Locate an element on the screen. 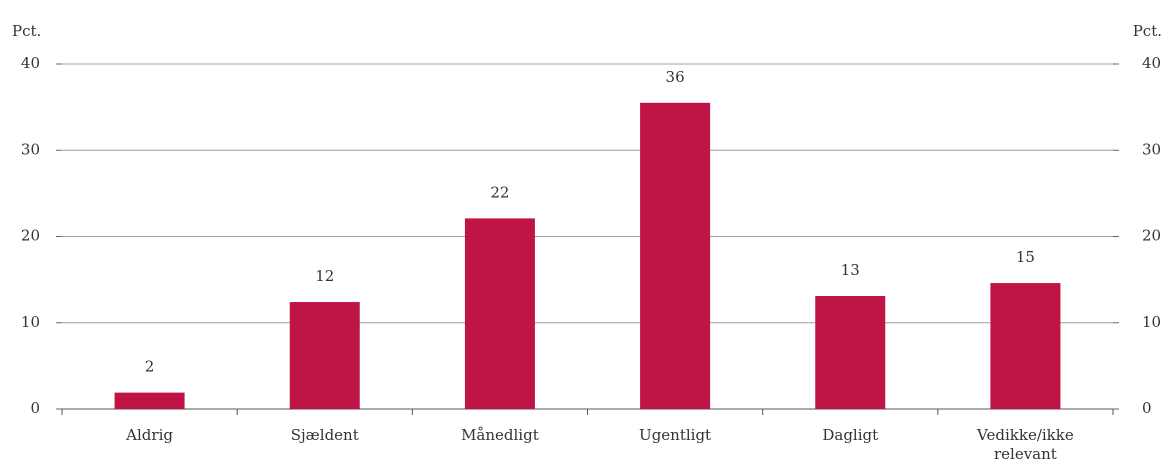 The image size is (1174, 471). y-tick-label: 30 is located at coordinates (30, 149).